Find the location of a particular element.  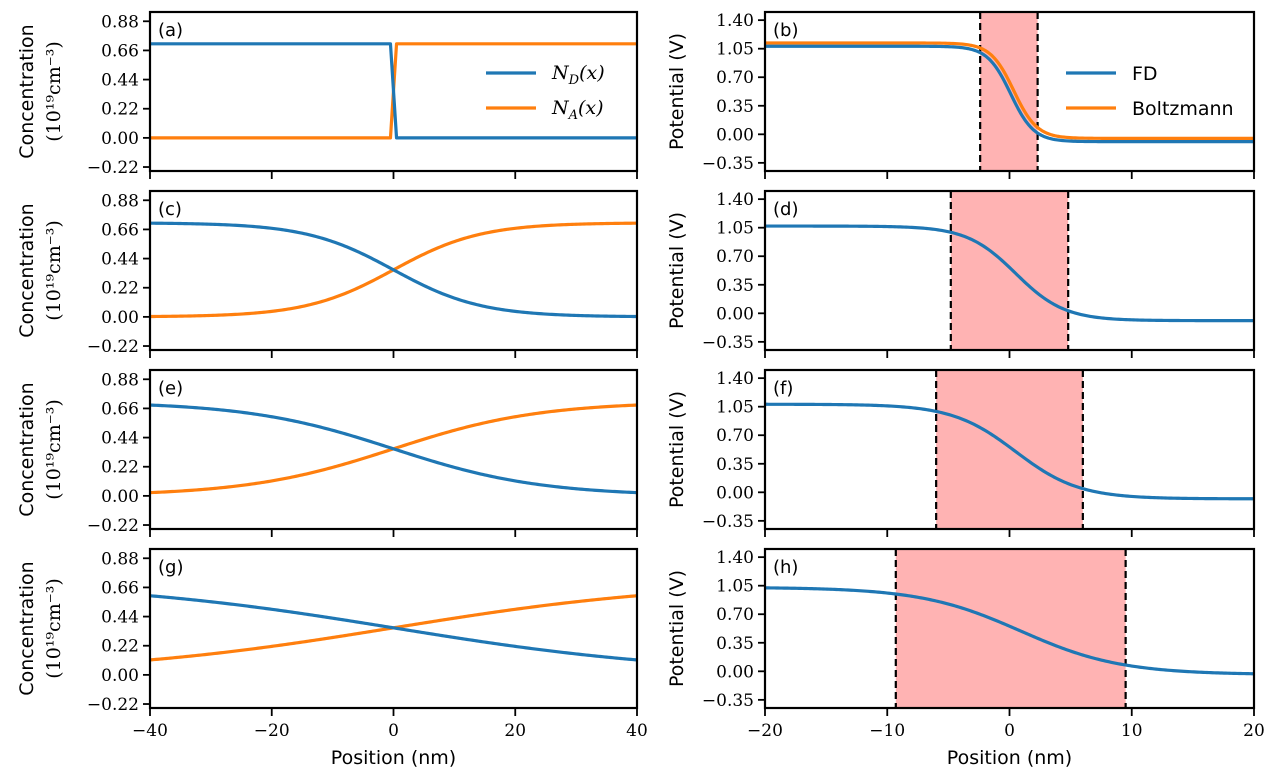

x-tick-label: 40 is located at coordinates (637, 731).